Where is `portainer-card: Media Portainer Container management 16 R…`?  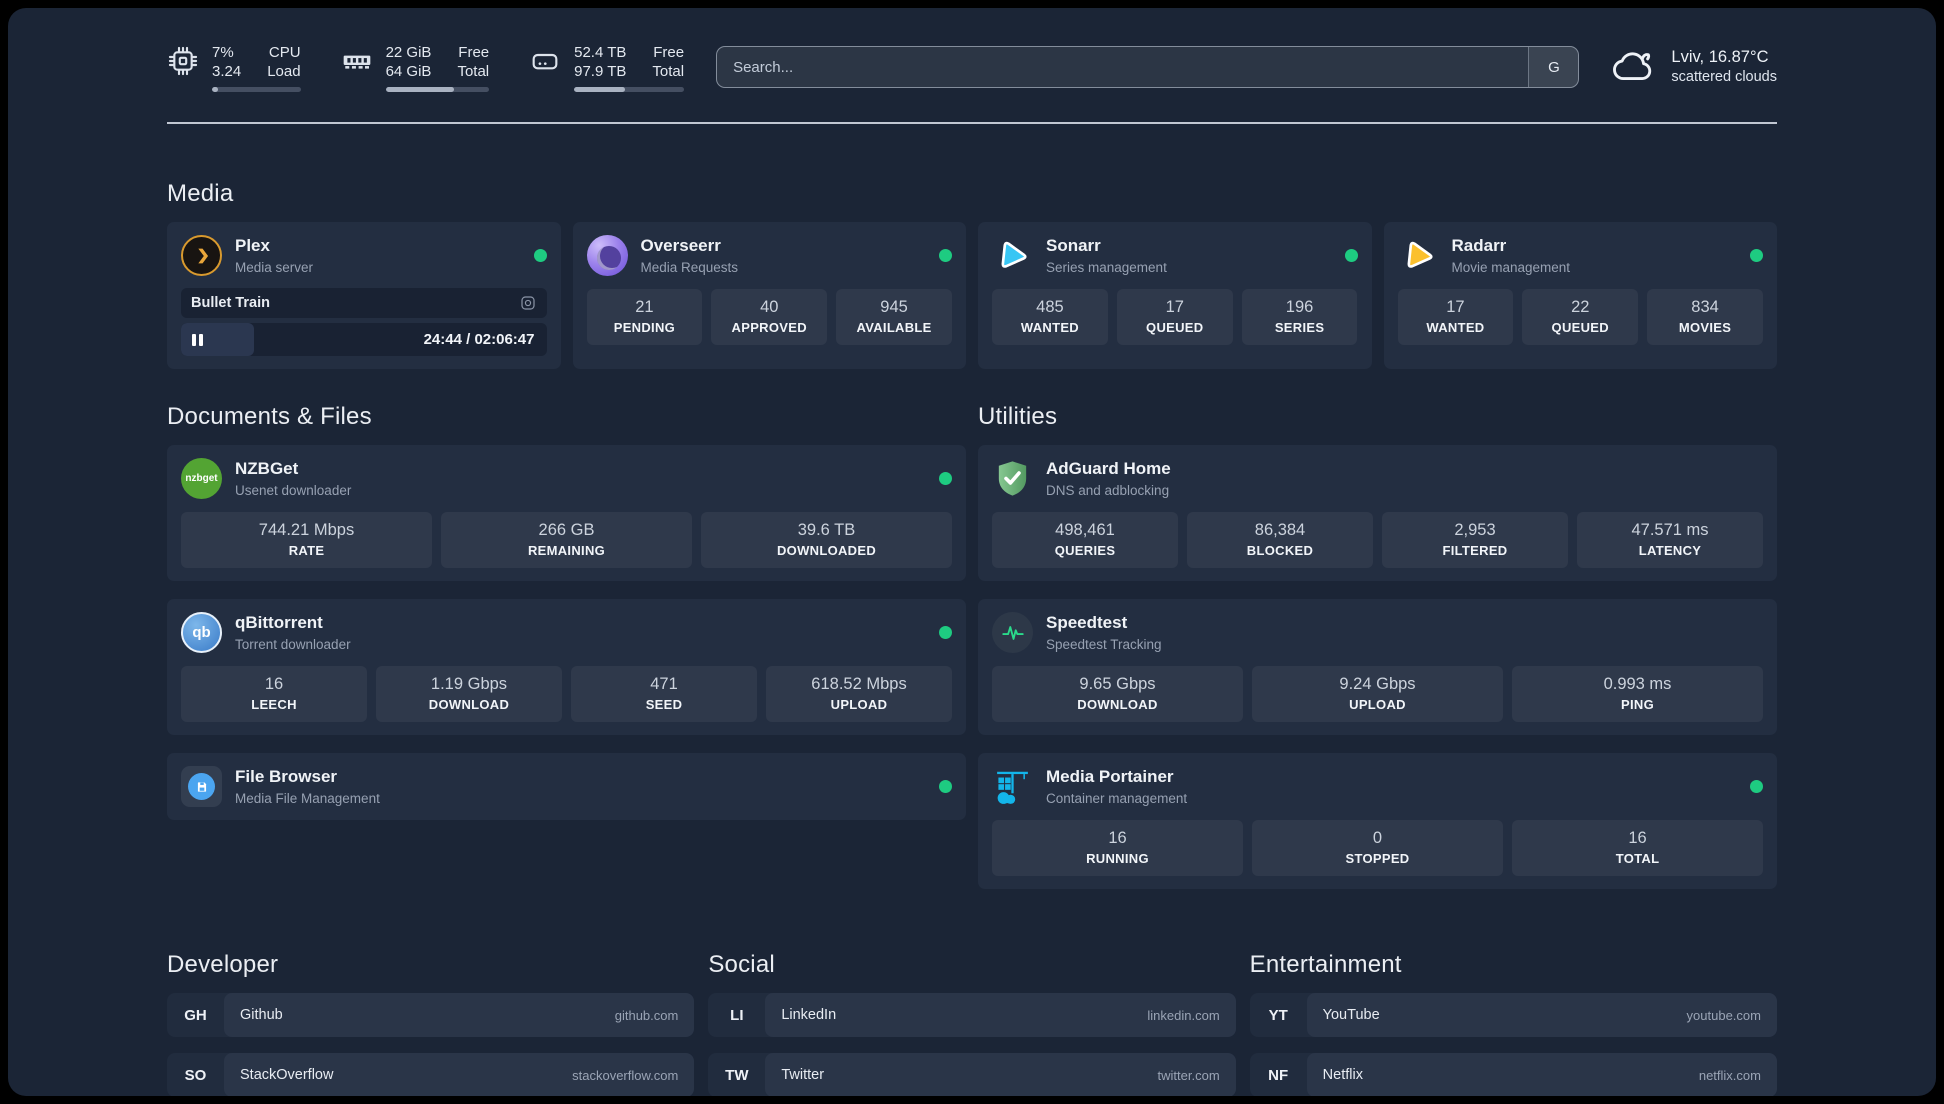
portainer-card: Media Portainer Container management 16 R… is located at coordinates (1377, 821).